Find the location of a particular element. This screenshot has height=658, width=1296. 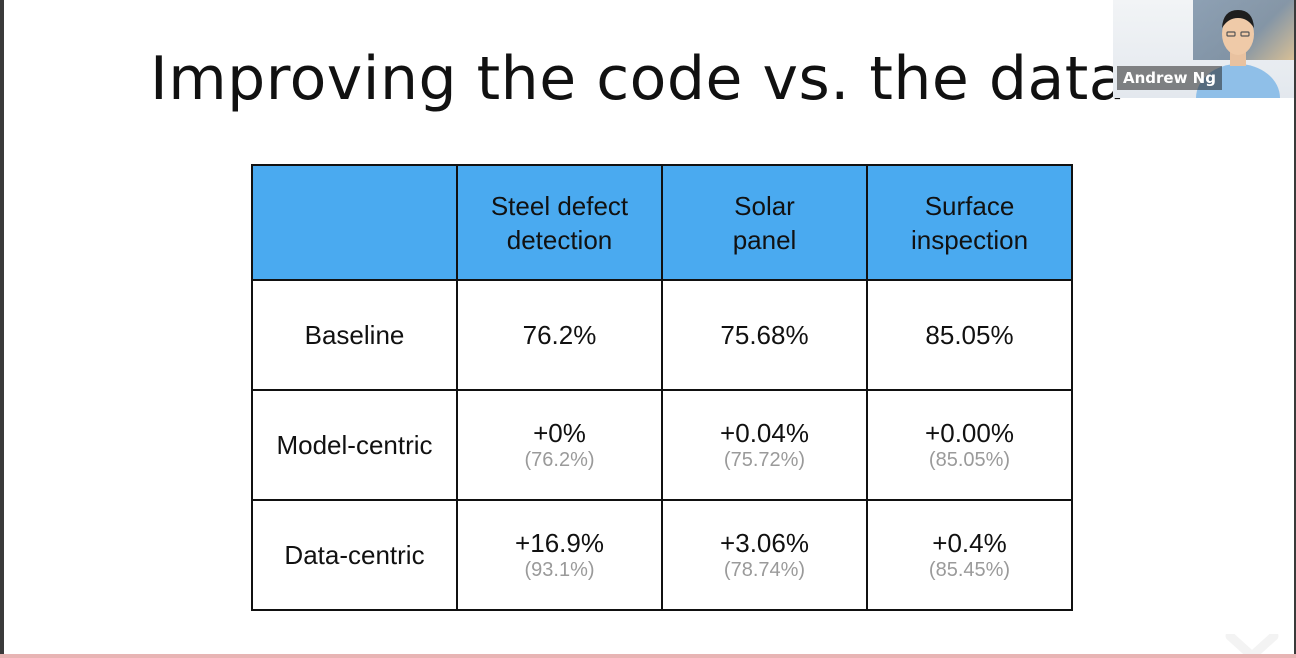

cell-value: 85.05% is located at coordinates (969, 335).